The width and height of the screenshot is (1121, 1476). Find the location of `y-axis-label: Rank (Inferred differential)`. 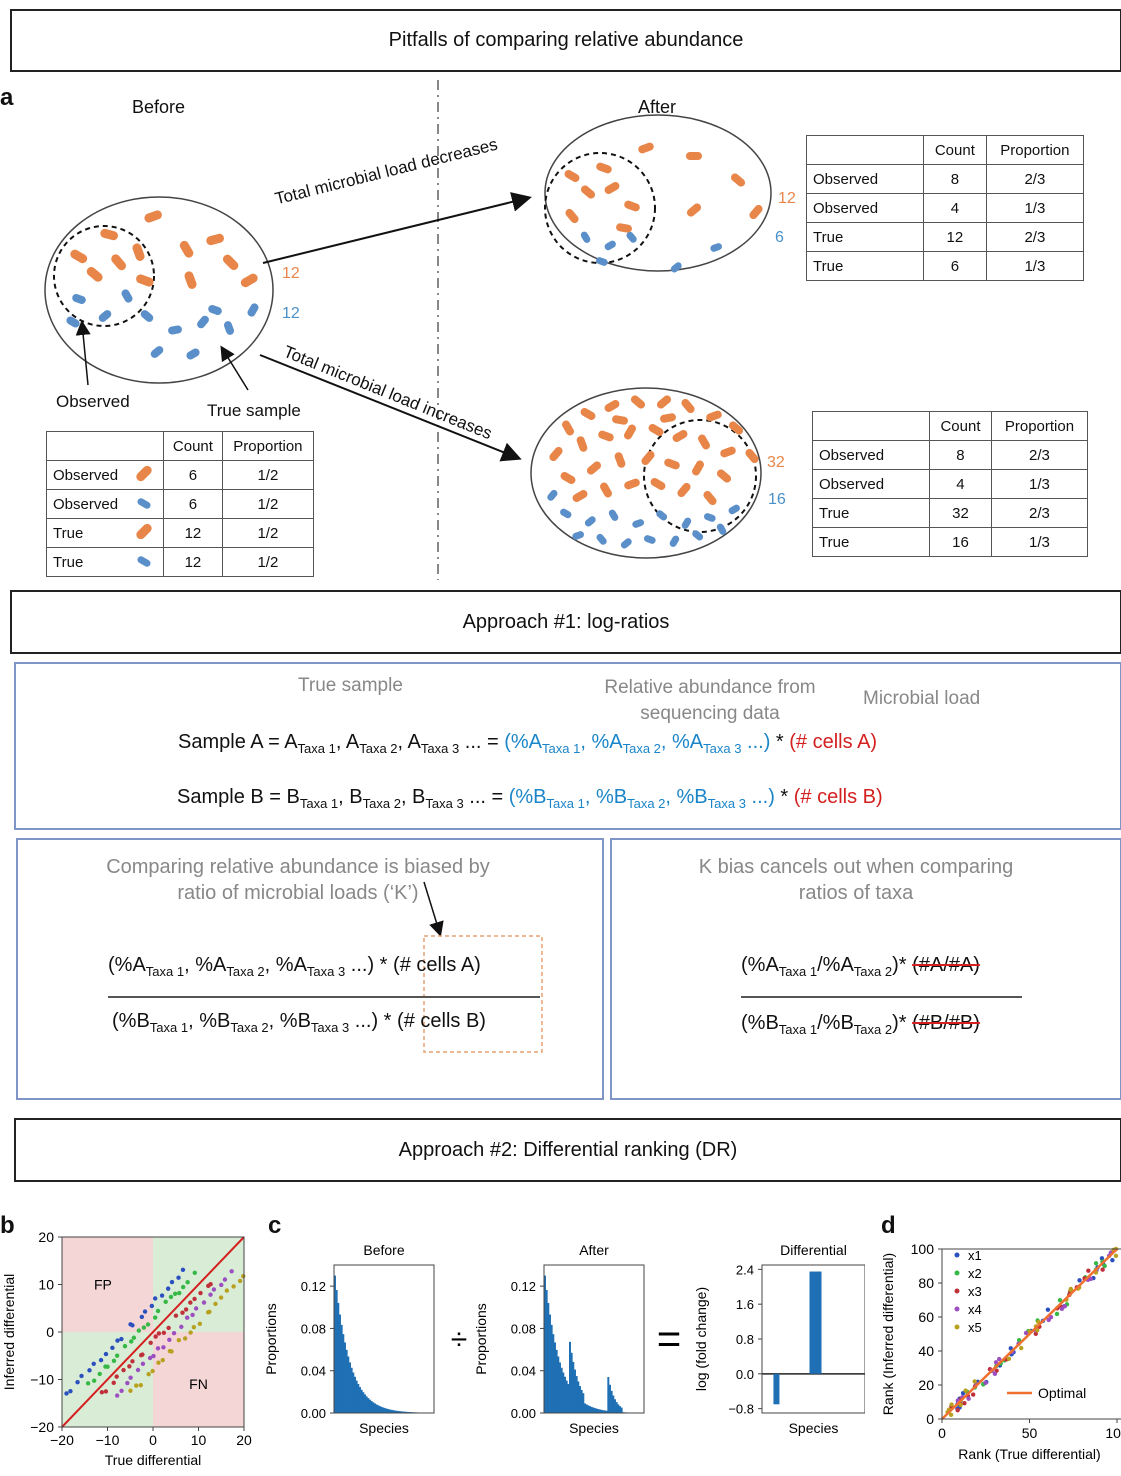

y-axis-label: Rank (Inferred differential) is located at coordinates (888, 1334).